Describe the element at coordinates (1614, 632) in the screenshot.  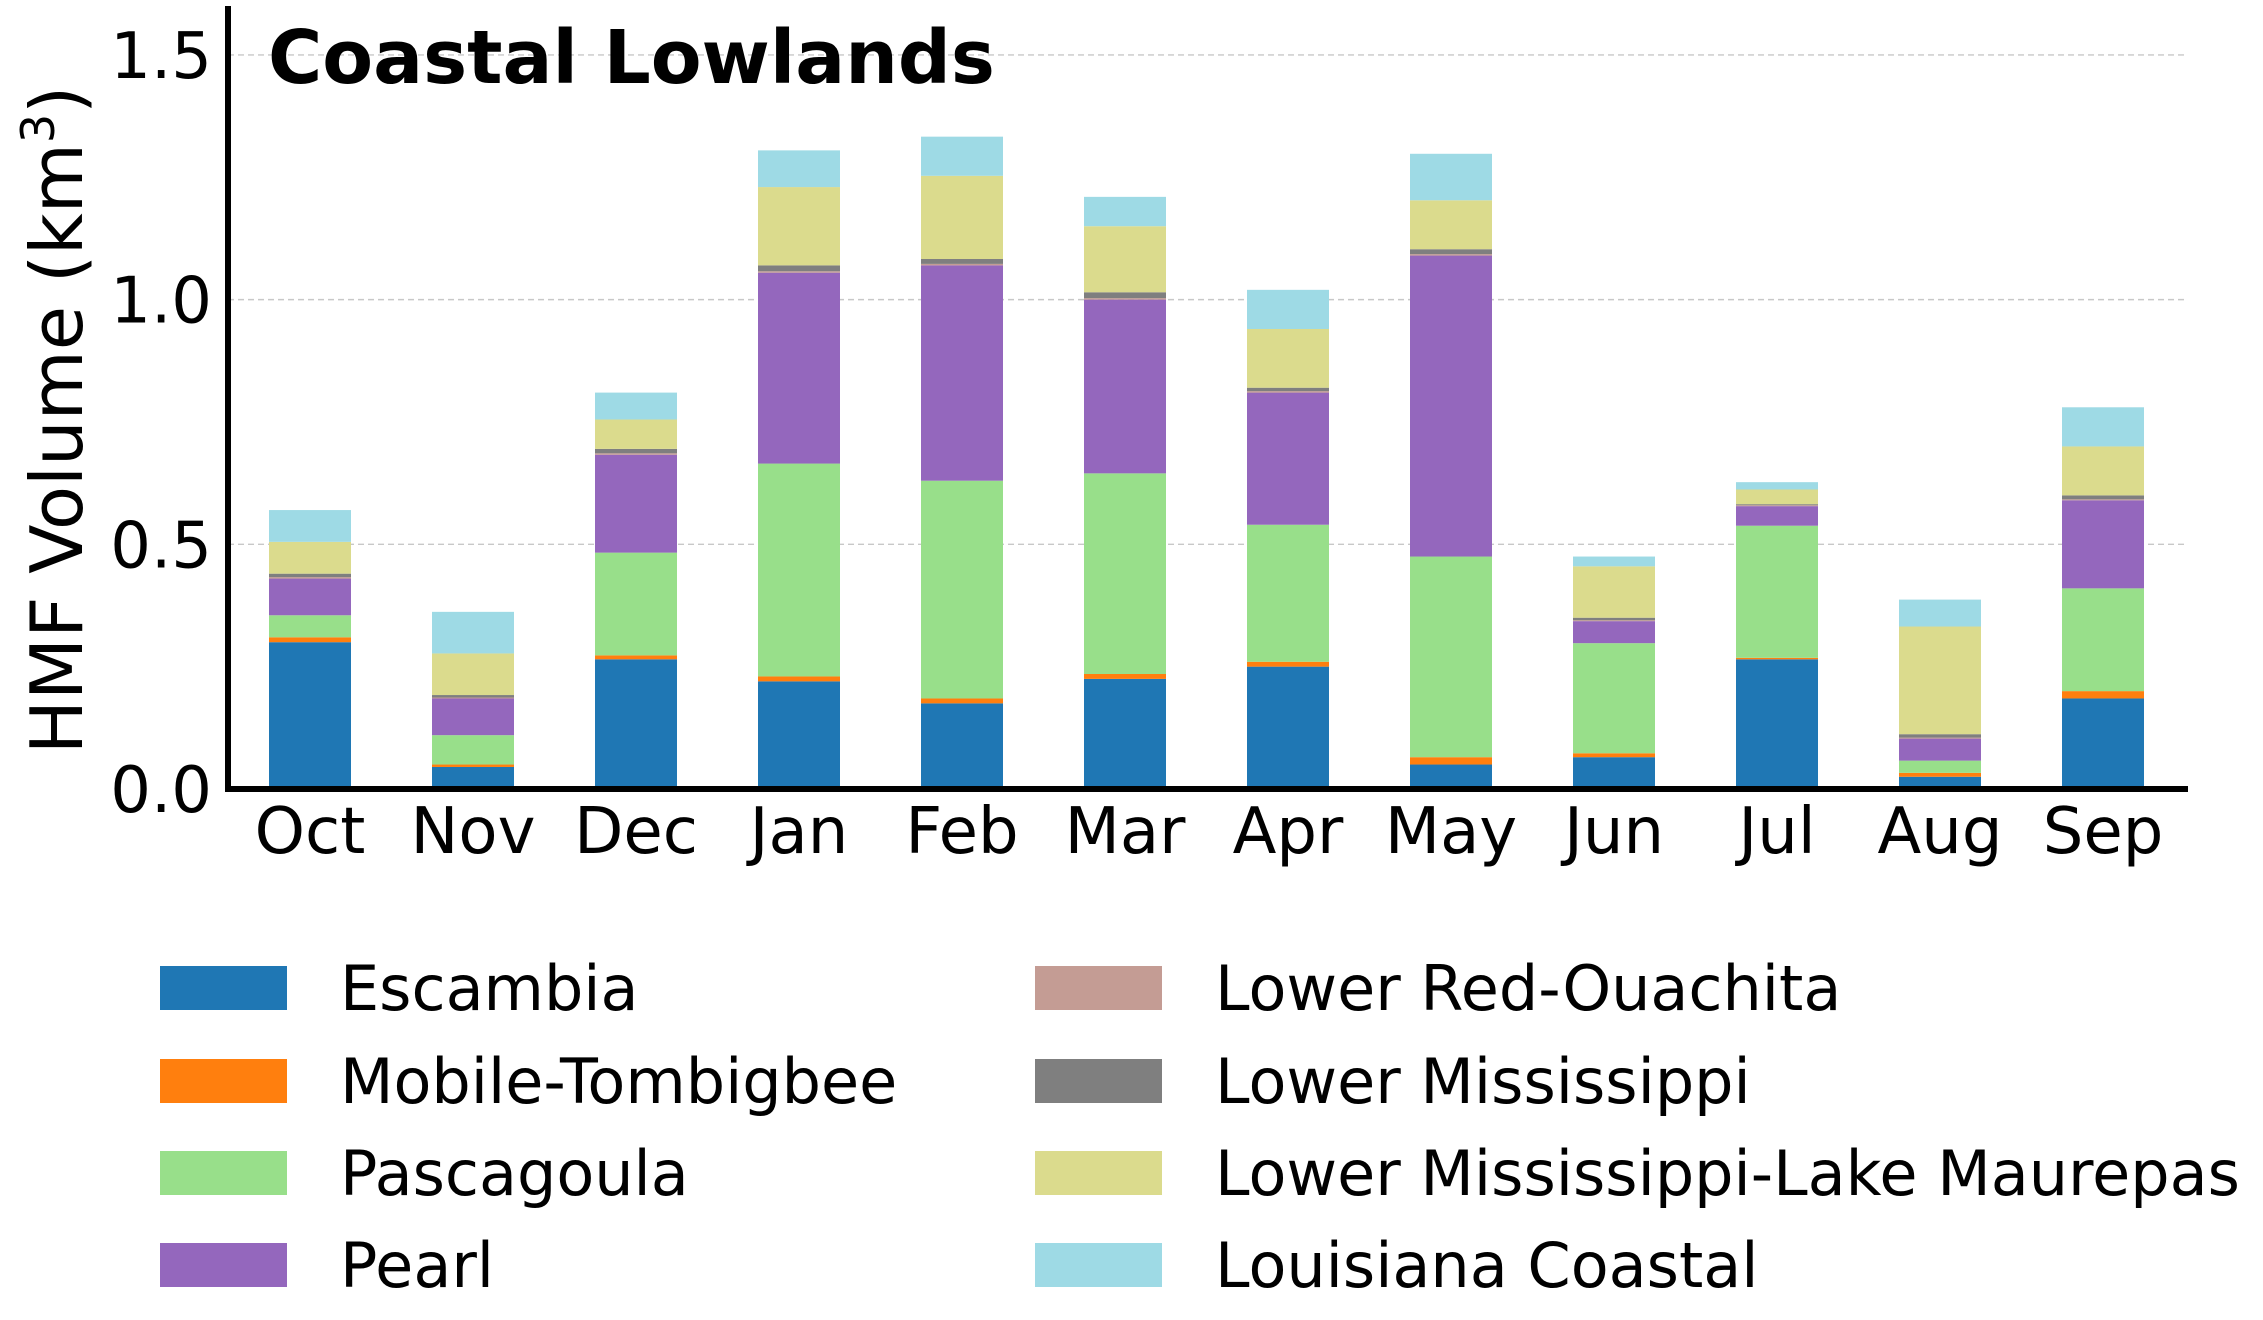
I see `bar-pearl-jun` at that location.